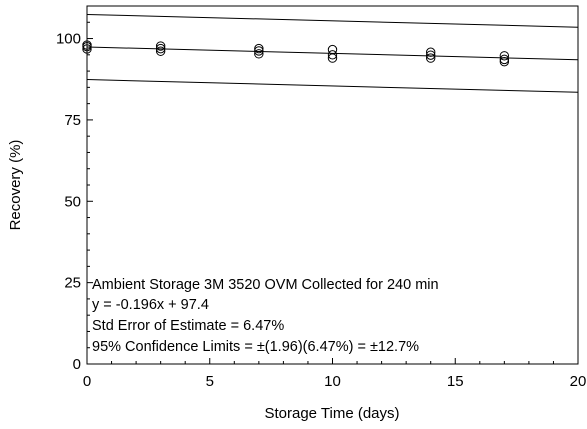 This screenshot has width=587, height=429. I want to click on y-axis-label: Recovery (%), so click(15, 185).